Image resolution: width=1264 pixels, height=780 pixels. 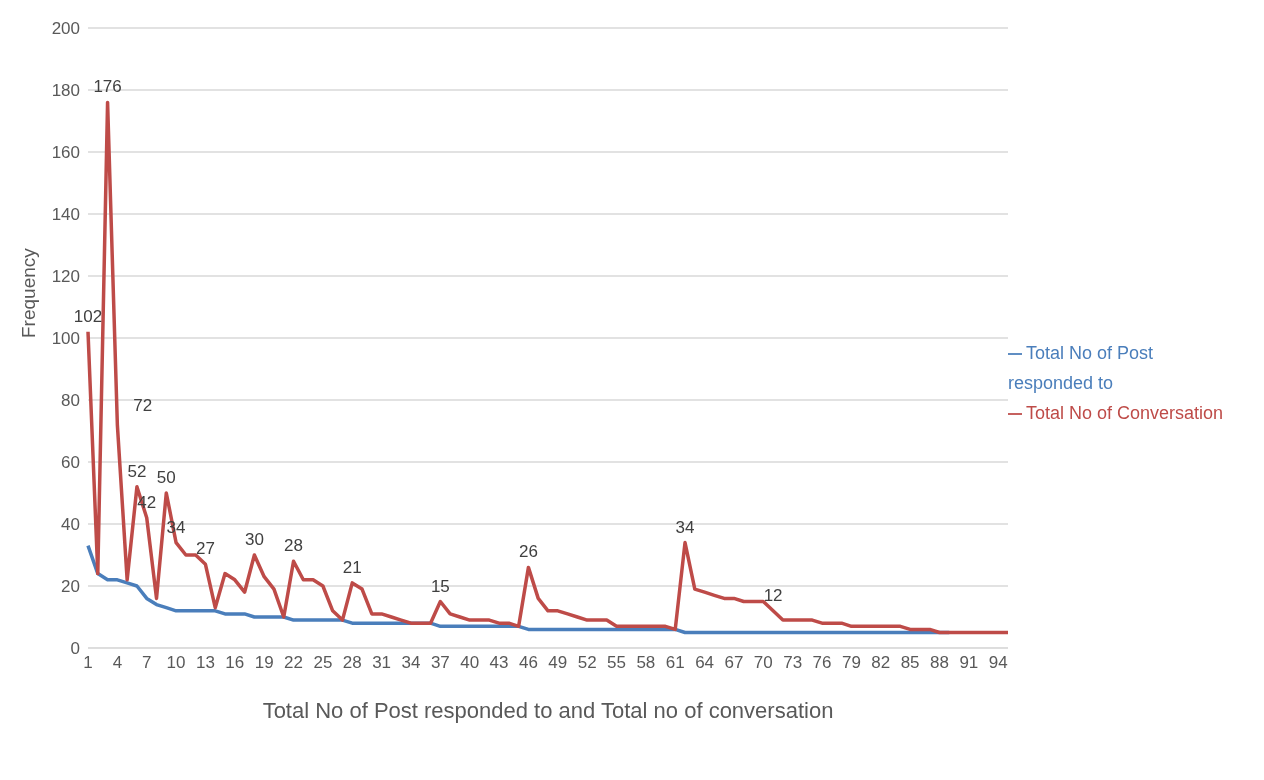 What do you see at coordinates (70, 525) in the screenshot?
I see `y-tick-label: 40` at bounding box center [70, 525].